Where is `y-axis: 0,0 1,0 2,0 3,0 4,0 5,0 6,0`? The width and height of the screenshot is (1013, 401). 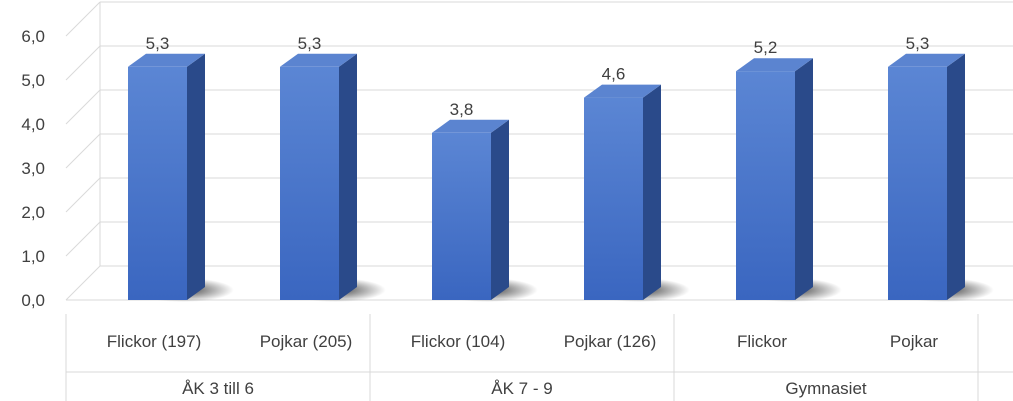 y-axis: 0,0 1,0 2,0 3,0 4,0 5,0 6,0 is located at coordinates (33, 168).